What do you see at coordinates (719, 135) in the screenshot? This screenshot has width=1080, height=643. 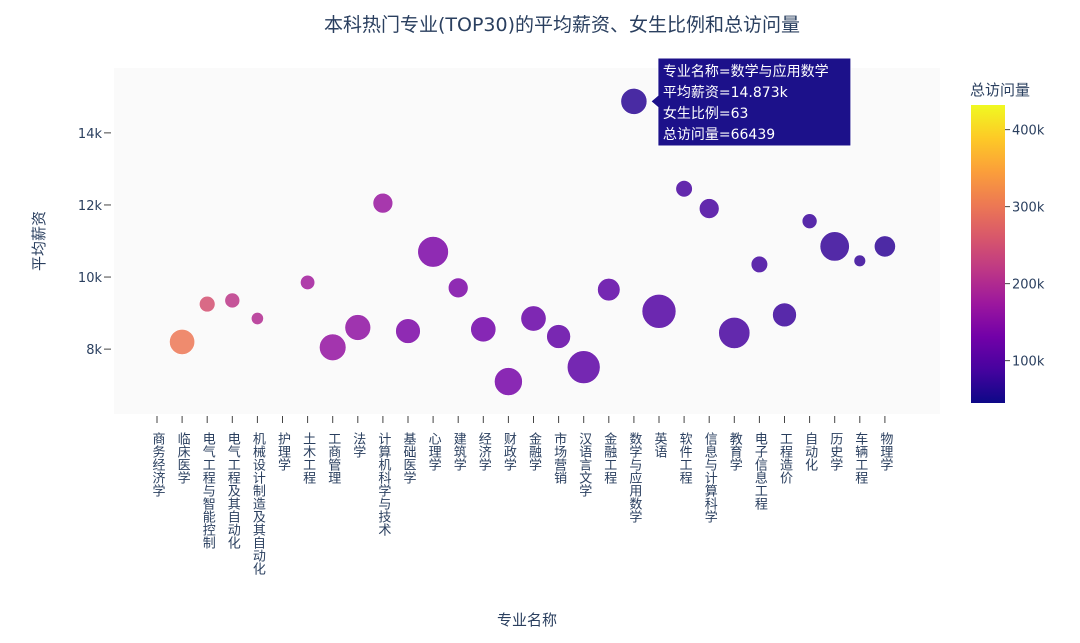 I see `hover-tooltip-line: 总访问量=66439` at bounding box center [719, 135].